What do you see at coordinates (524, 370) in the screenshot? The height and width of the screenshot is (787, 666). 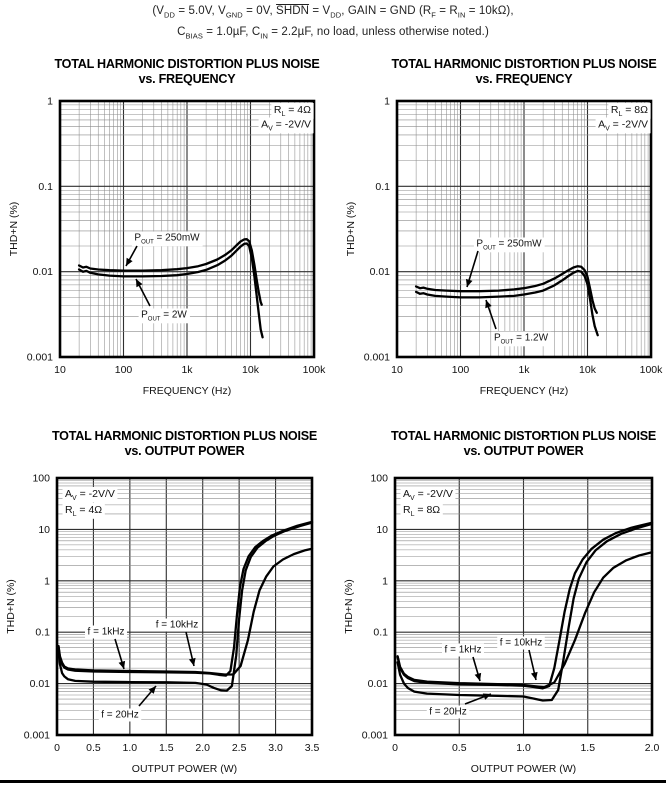 I see `x-tick-label: 1k` at bounding box center [524, 370].